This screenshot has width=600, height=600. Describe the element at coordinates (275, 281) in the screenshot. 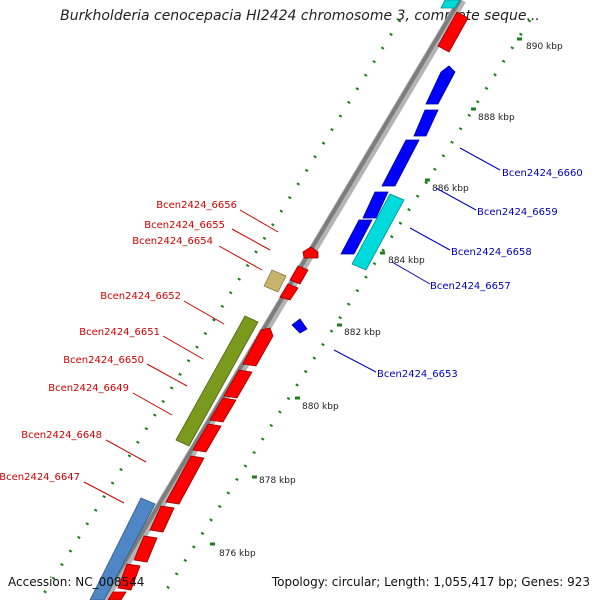

I see `feature-tan` at that location.